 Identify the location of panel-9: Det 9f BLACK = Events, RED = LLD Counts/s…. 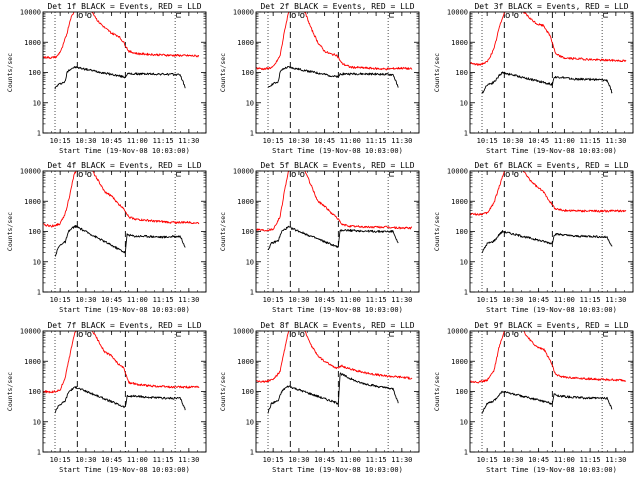
(533, 397).